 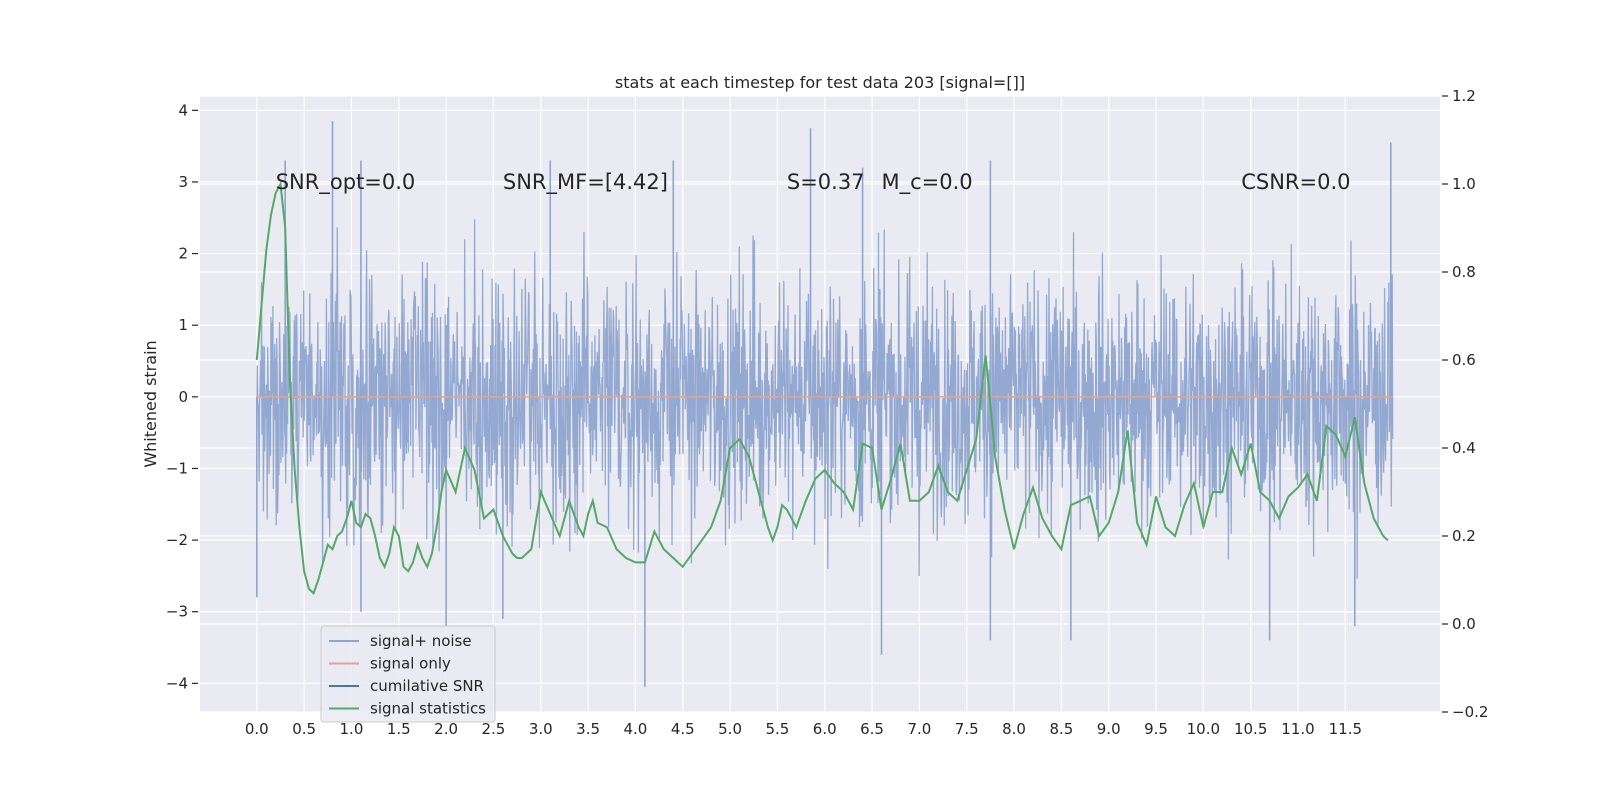 I want to click on y-axis-right: −0.2 0.0 0.2 0.4 0.6 0.8 1.0 1.2, so click(x=1465, y=404).